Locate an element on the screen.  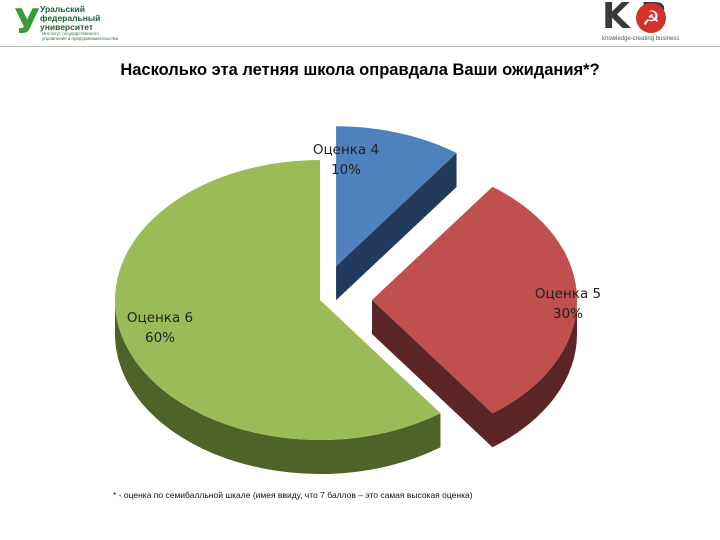
slice-data-label: Оценка 4 10% is located at coordinates (346, 160).